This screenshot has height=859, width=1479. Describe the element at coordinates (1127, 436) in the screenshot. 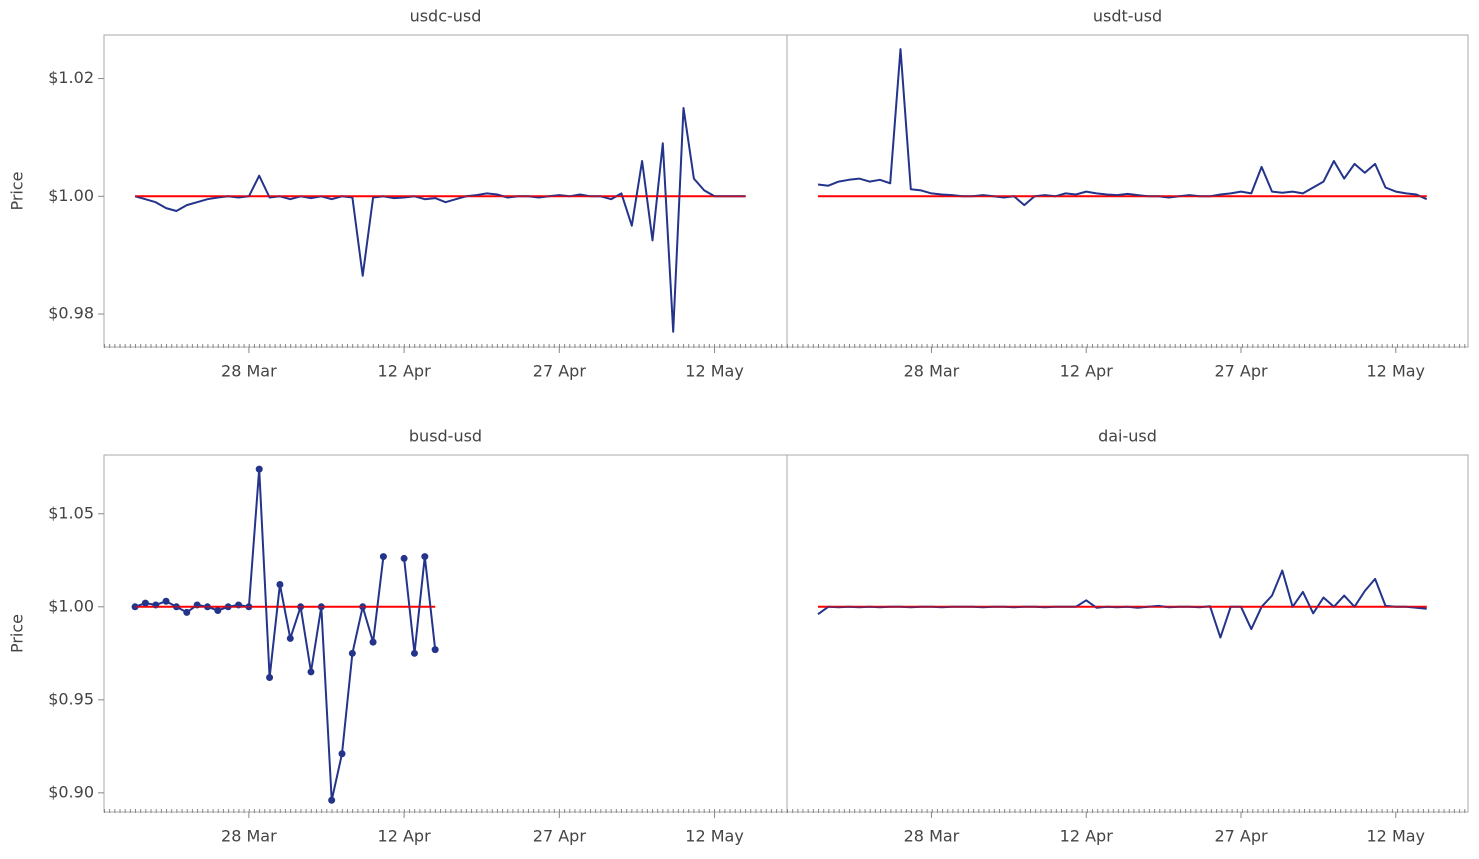

I see `chart-title: dai-usd` at that location.